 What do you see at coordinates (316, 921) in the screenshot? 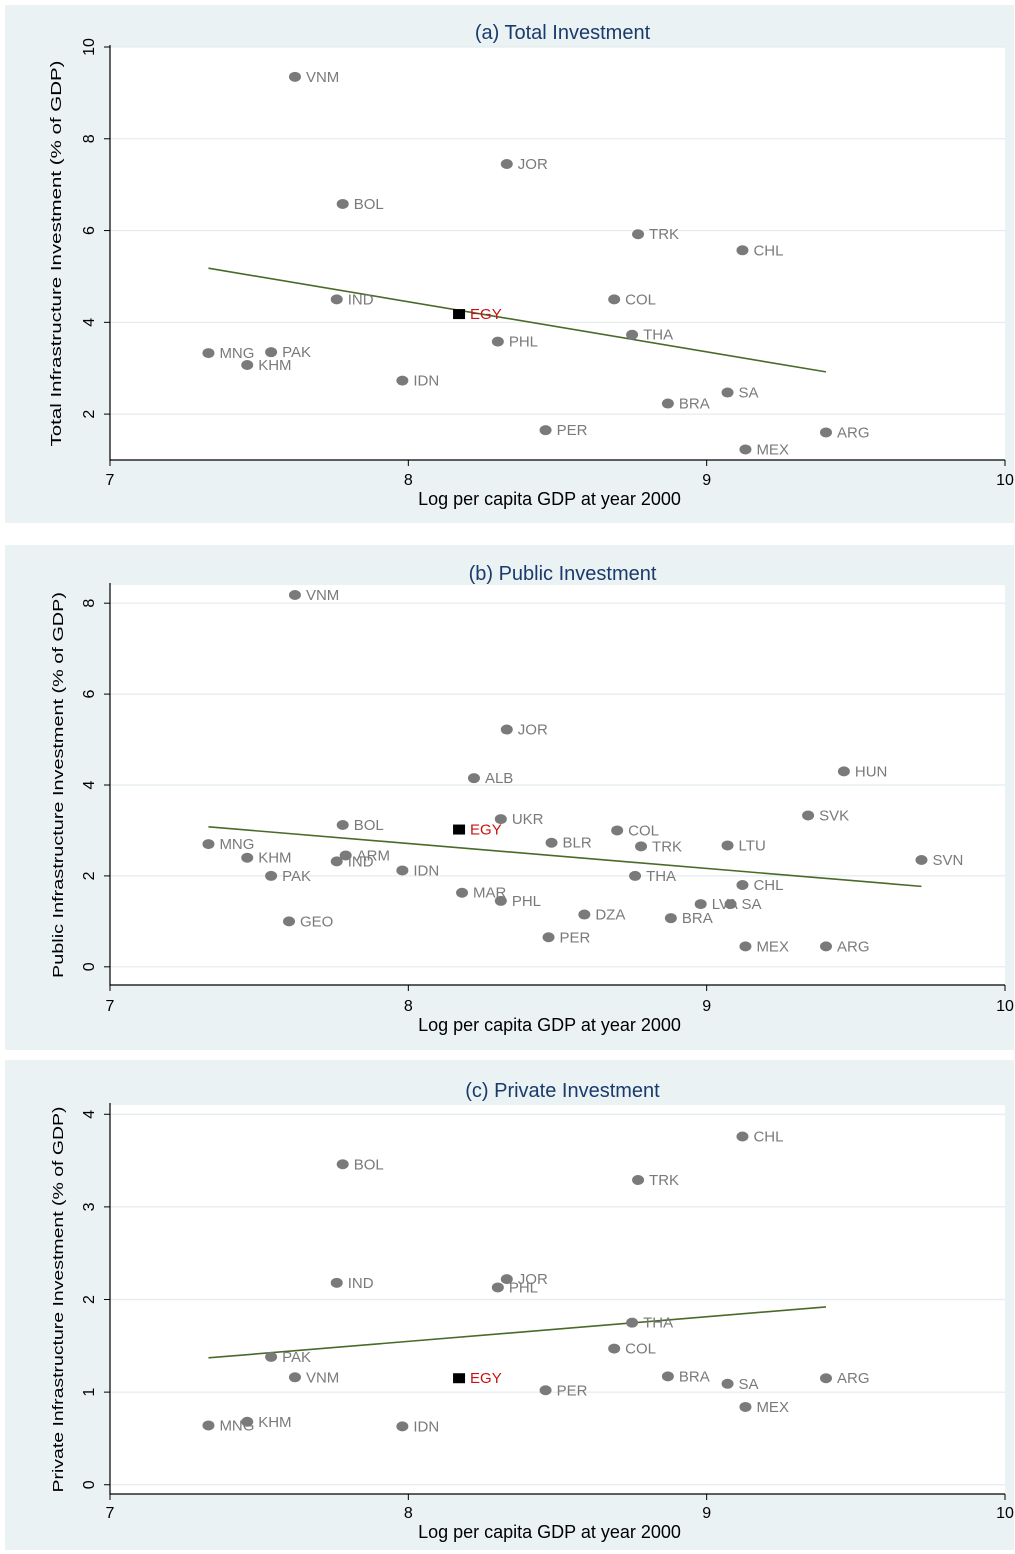
I see `chart-2-point-label-geo: GEO` at bounding box center [316, 921].